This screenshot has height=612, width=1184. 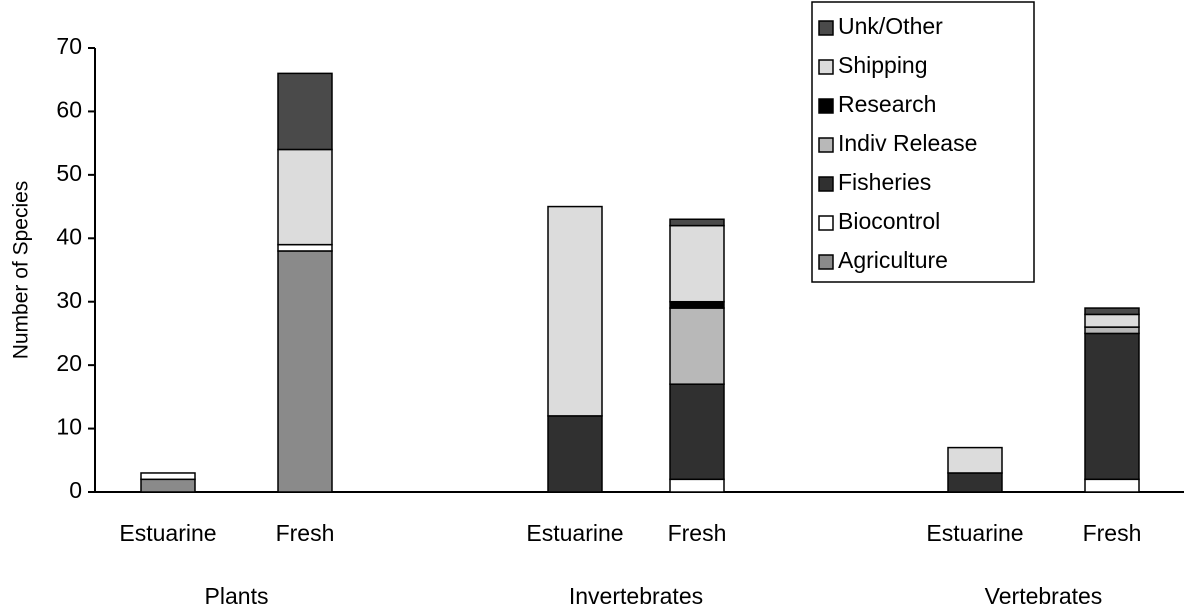 I want to click on y-tick-label: 40, so click(x=69, y=236).